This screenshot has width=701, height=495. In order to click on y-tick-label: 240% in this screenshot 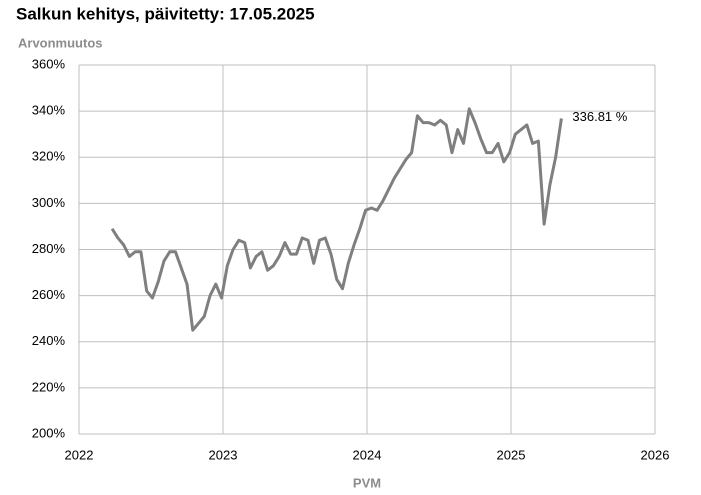, I will do `click(49, 340)`.